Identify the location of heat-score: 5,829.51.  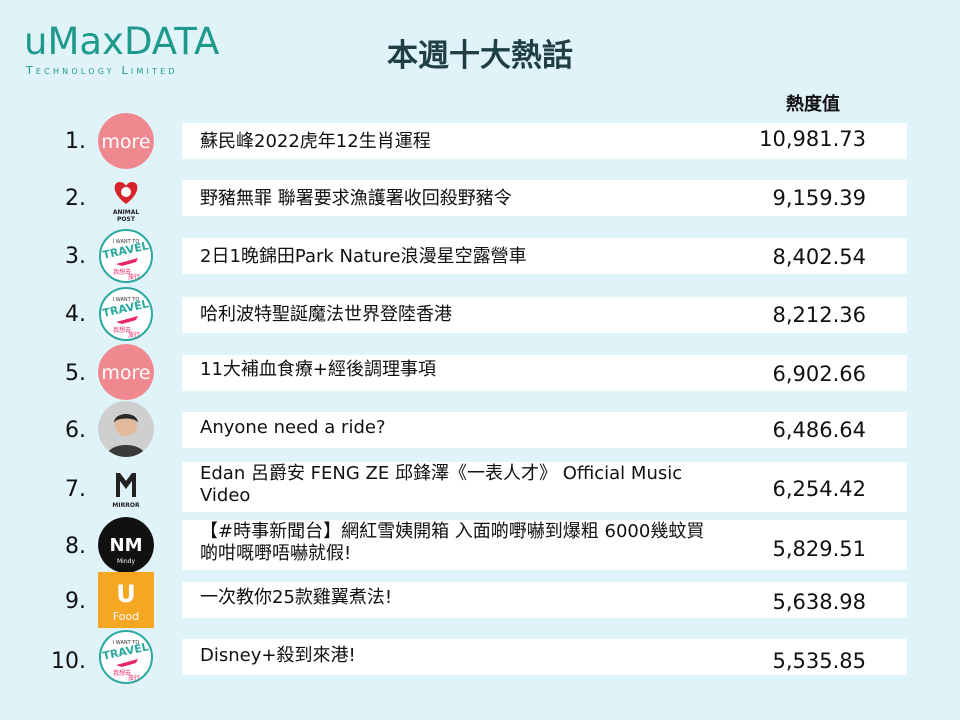
(819, 549).